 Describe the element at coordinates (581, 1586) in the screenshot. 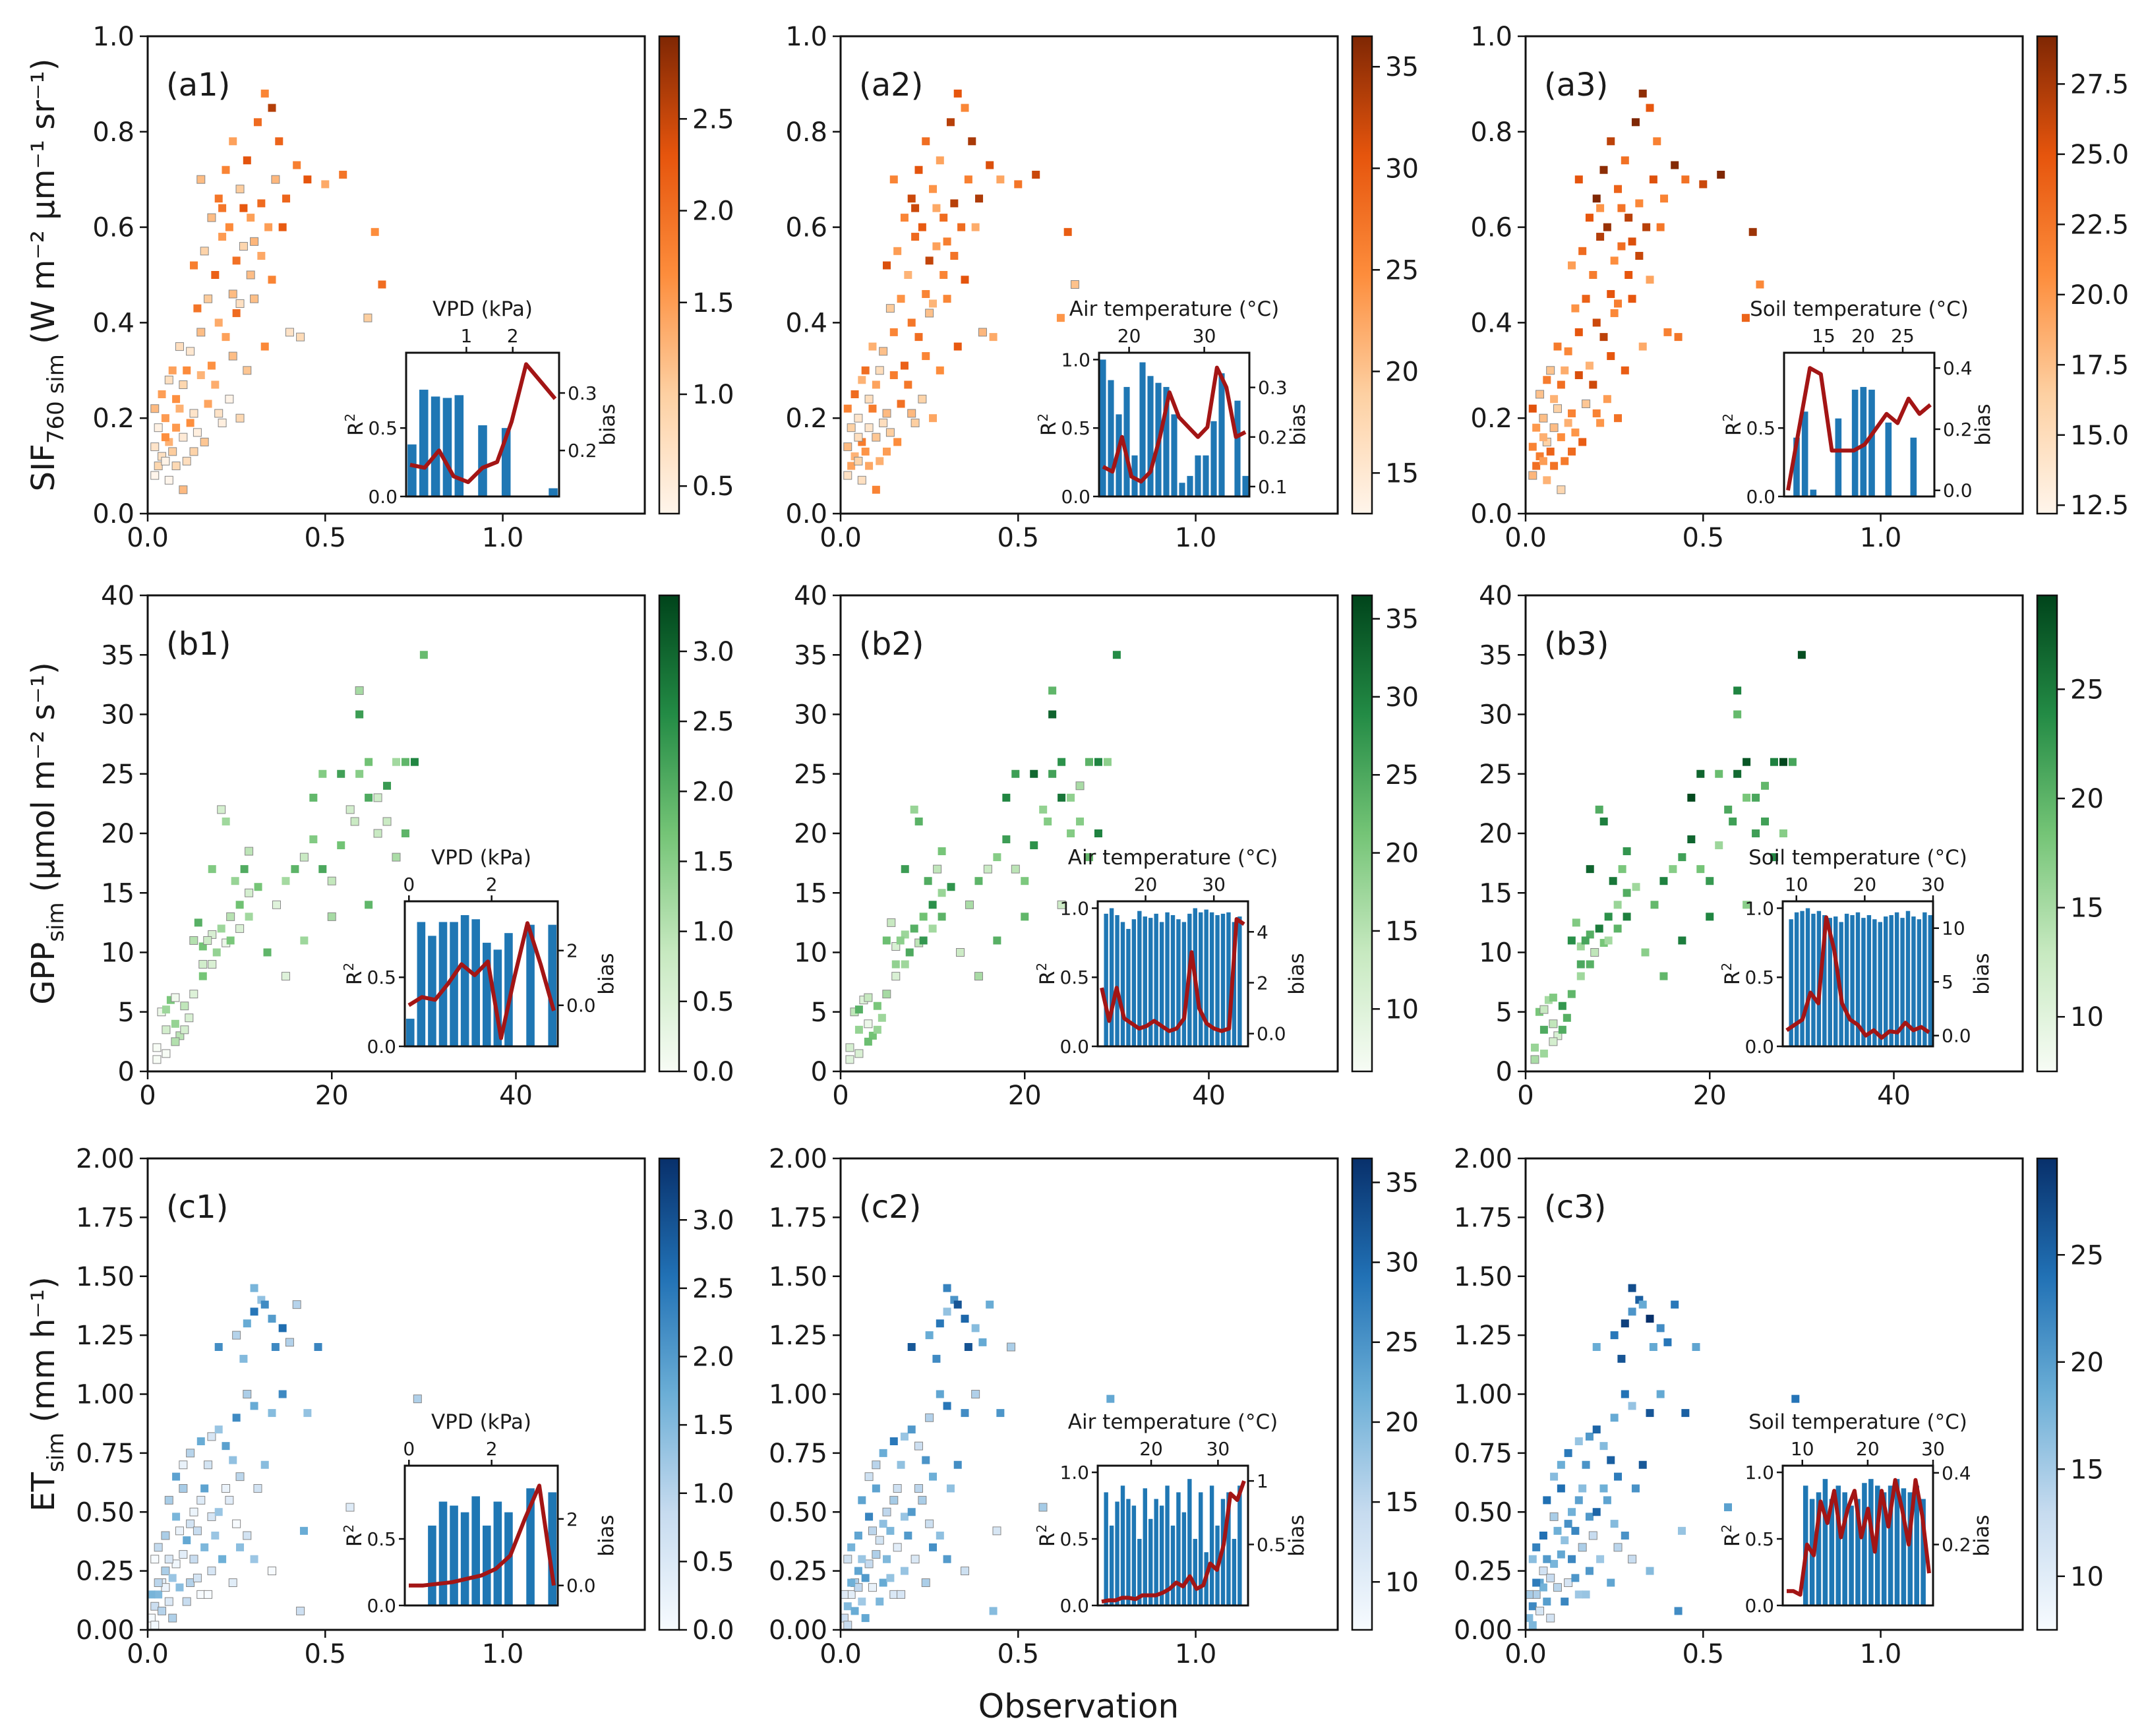

I see `inset-right-tick-label: 0.0` at that location.